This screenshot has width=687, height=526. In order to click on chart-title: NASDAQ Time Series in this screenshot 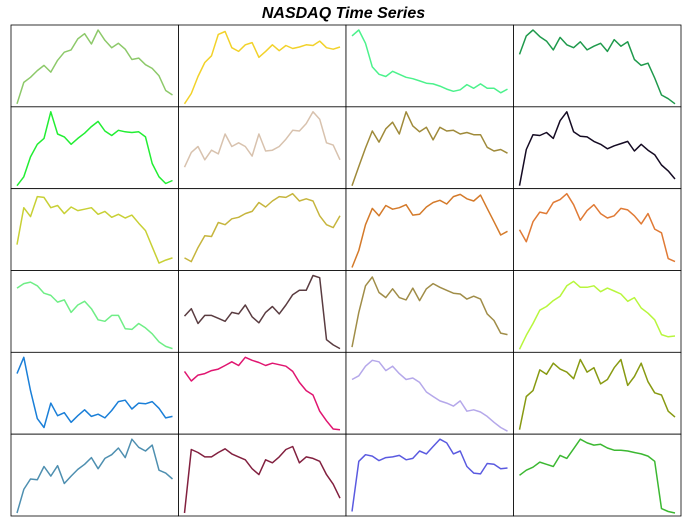, I will do `click(343, 13)`.